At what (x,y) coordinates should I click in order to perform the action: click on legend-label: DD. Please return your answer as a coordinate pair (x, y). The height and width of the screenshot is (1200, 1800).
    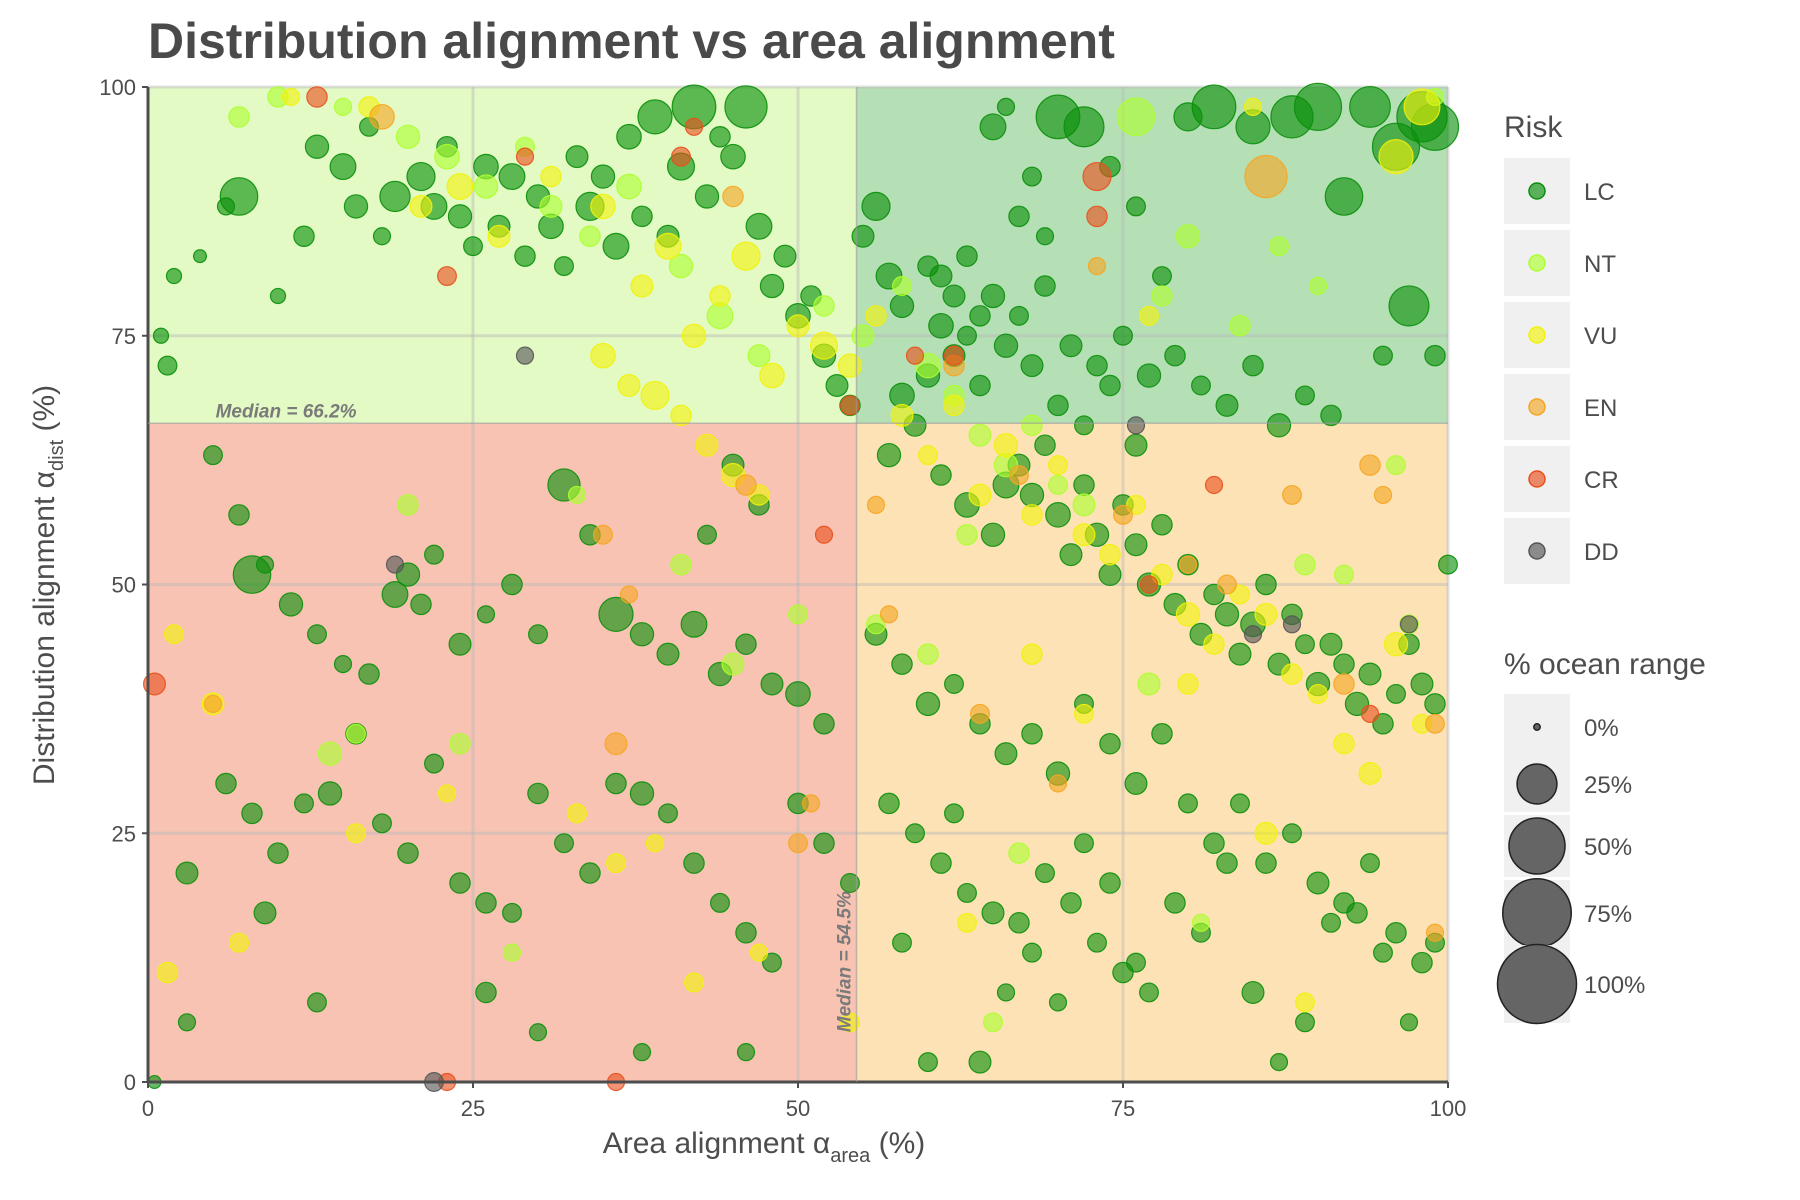
    Looking at the image, I should click on (1601, 552).